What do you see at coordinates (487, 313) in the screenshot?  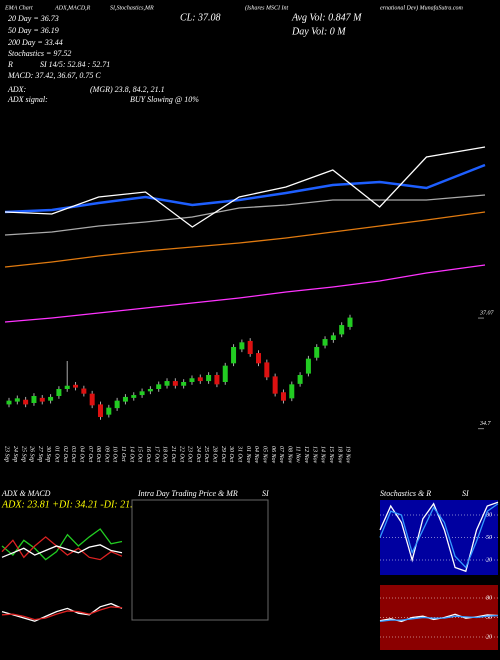 I see `y-tick-label: 37.07` at bounding box center [487, 313].